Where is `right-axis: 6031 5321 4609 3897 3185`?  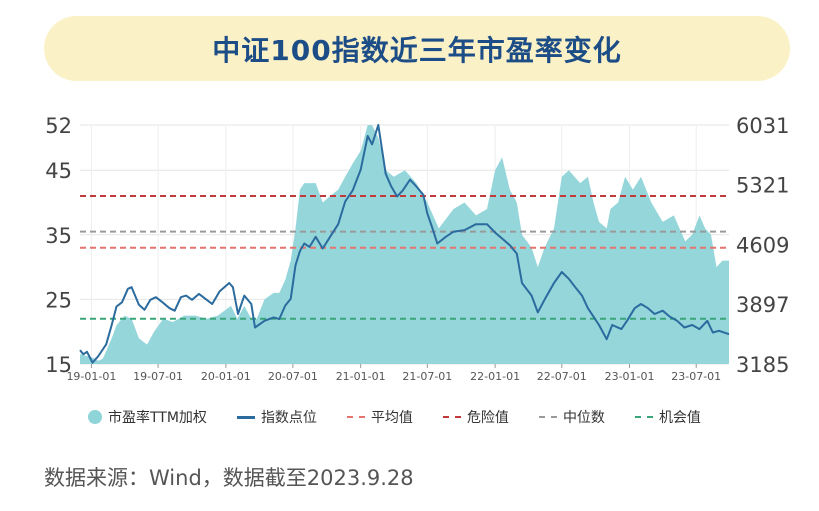
right-axis: 6031 5321 4609 3897 3185 is located at coordinates (762, 245).